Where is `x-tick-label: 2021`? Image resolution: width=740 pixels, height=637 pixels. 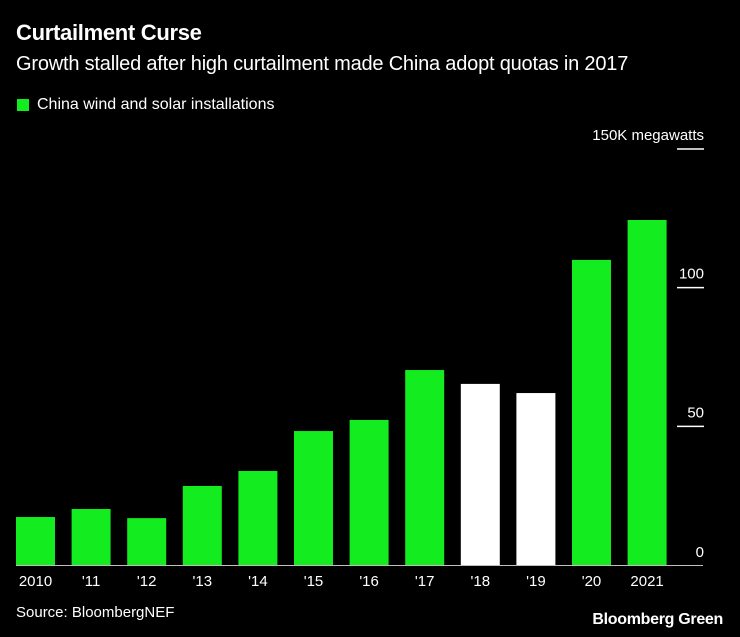
x-tick-label: 2021 is located at coordinates (646, 581).